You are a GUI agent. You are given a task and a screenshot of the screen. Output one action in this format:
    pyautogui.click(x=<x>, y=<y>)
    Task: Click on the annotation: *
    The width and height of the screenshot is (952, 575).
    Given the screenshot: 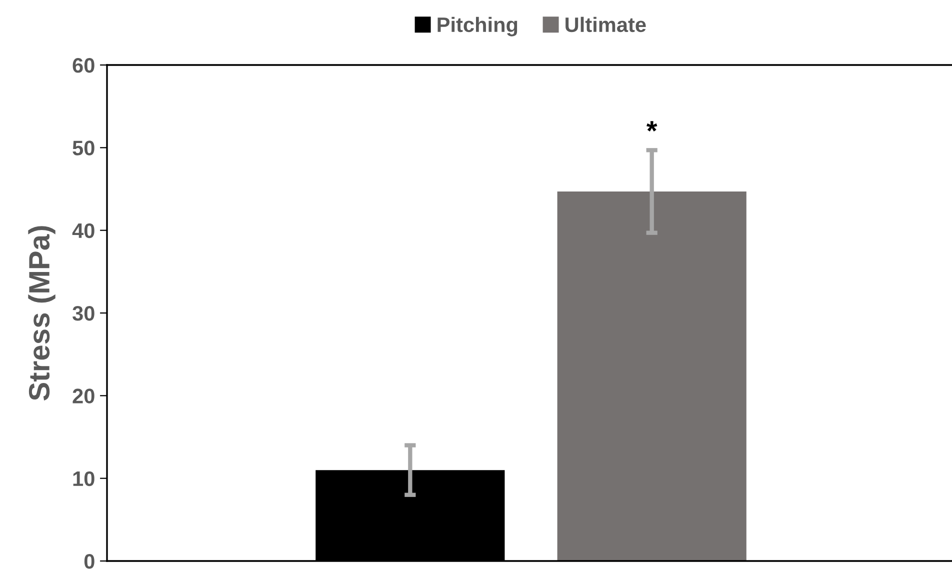 What is the action you would take?
    pyautogui.click(x=652, y=126)
    